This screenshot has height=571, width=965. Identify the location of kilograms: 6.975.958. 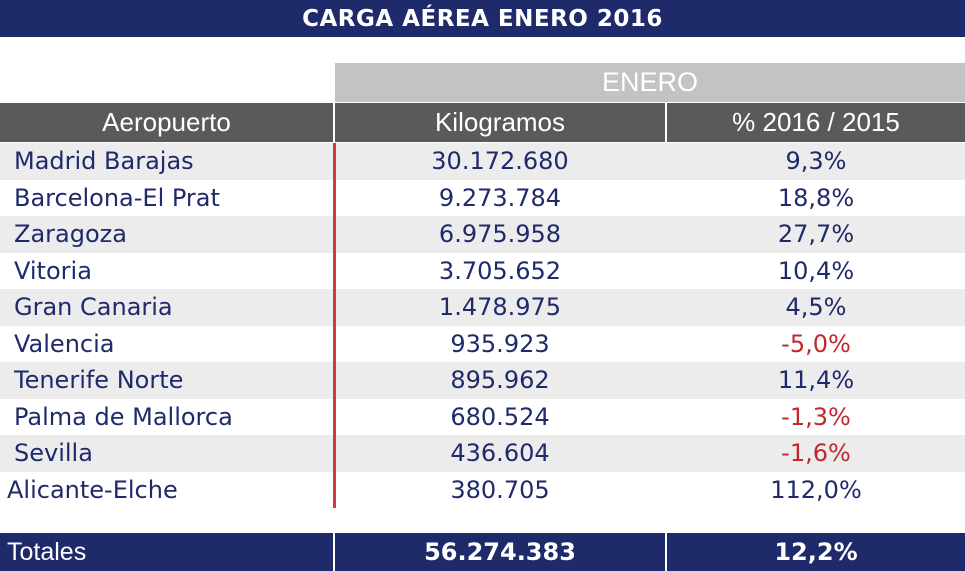
(500, 234).